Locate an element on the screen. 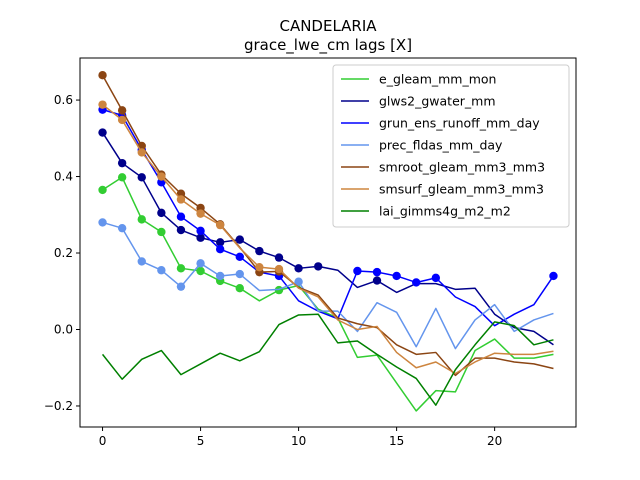  y-tick-label: −0.2 is located at coordinates (58, 406).